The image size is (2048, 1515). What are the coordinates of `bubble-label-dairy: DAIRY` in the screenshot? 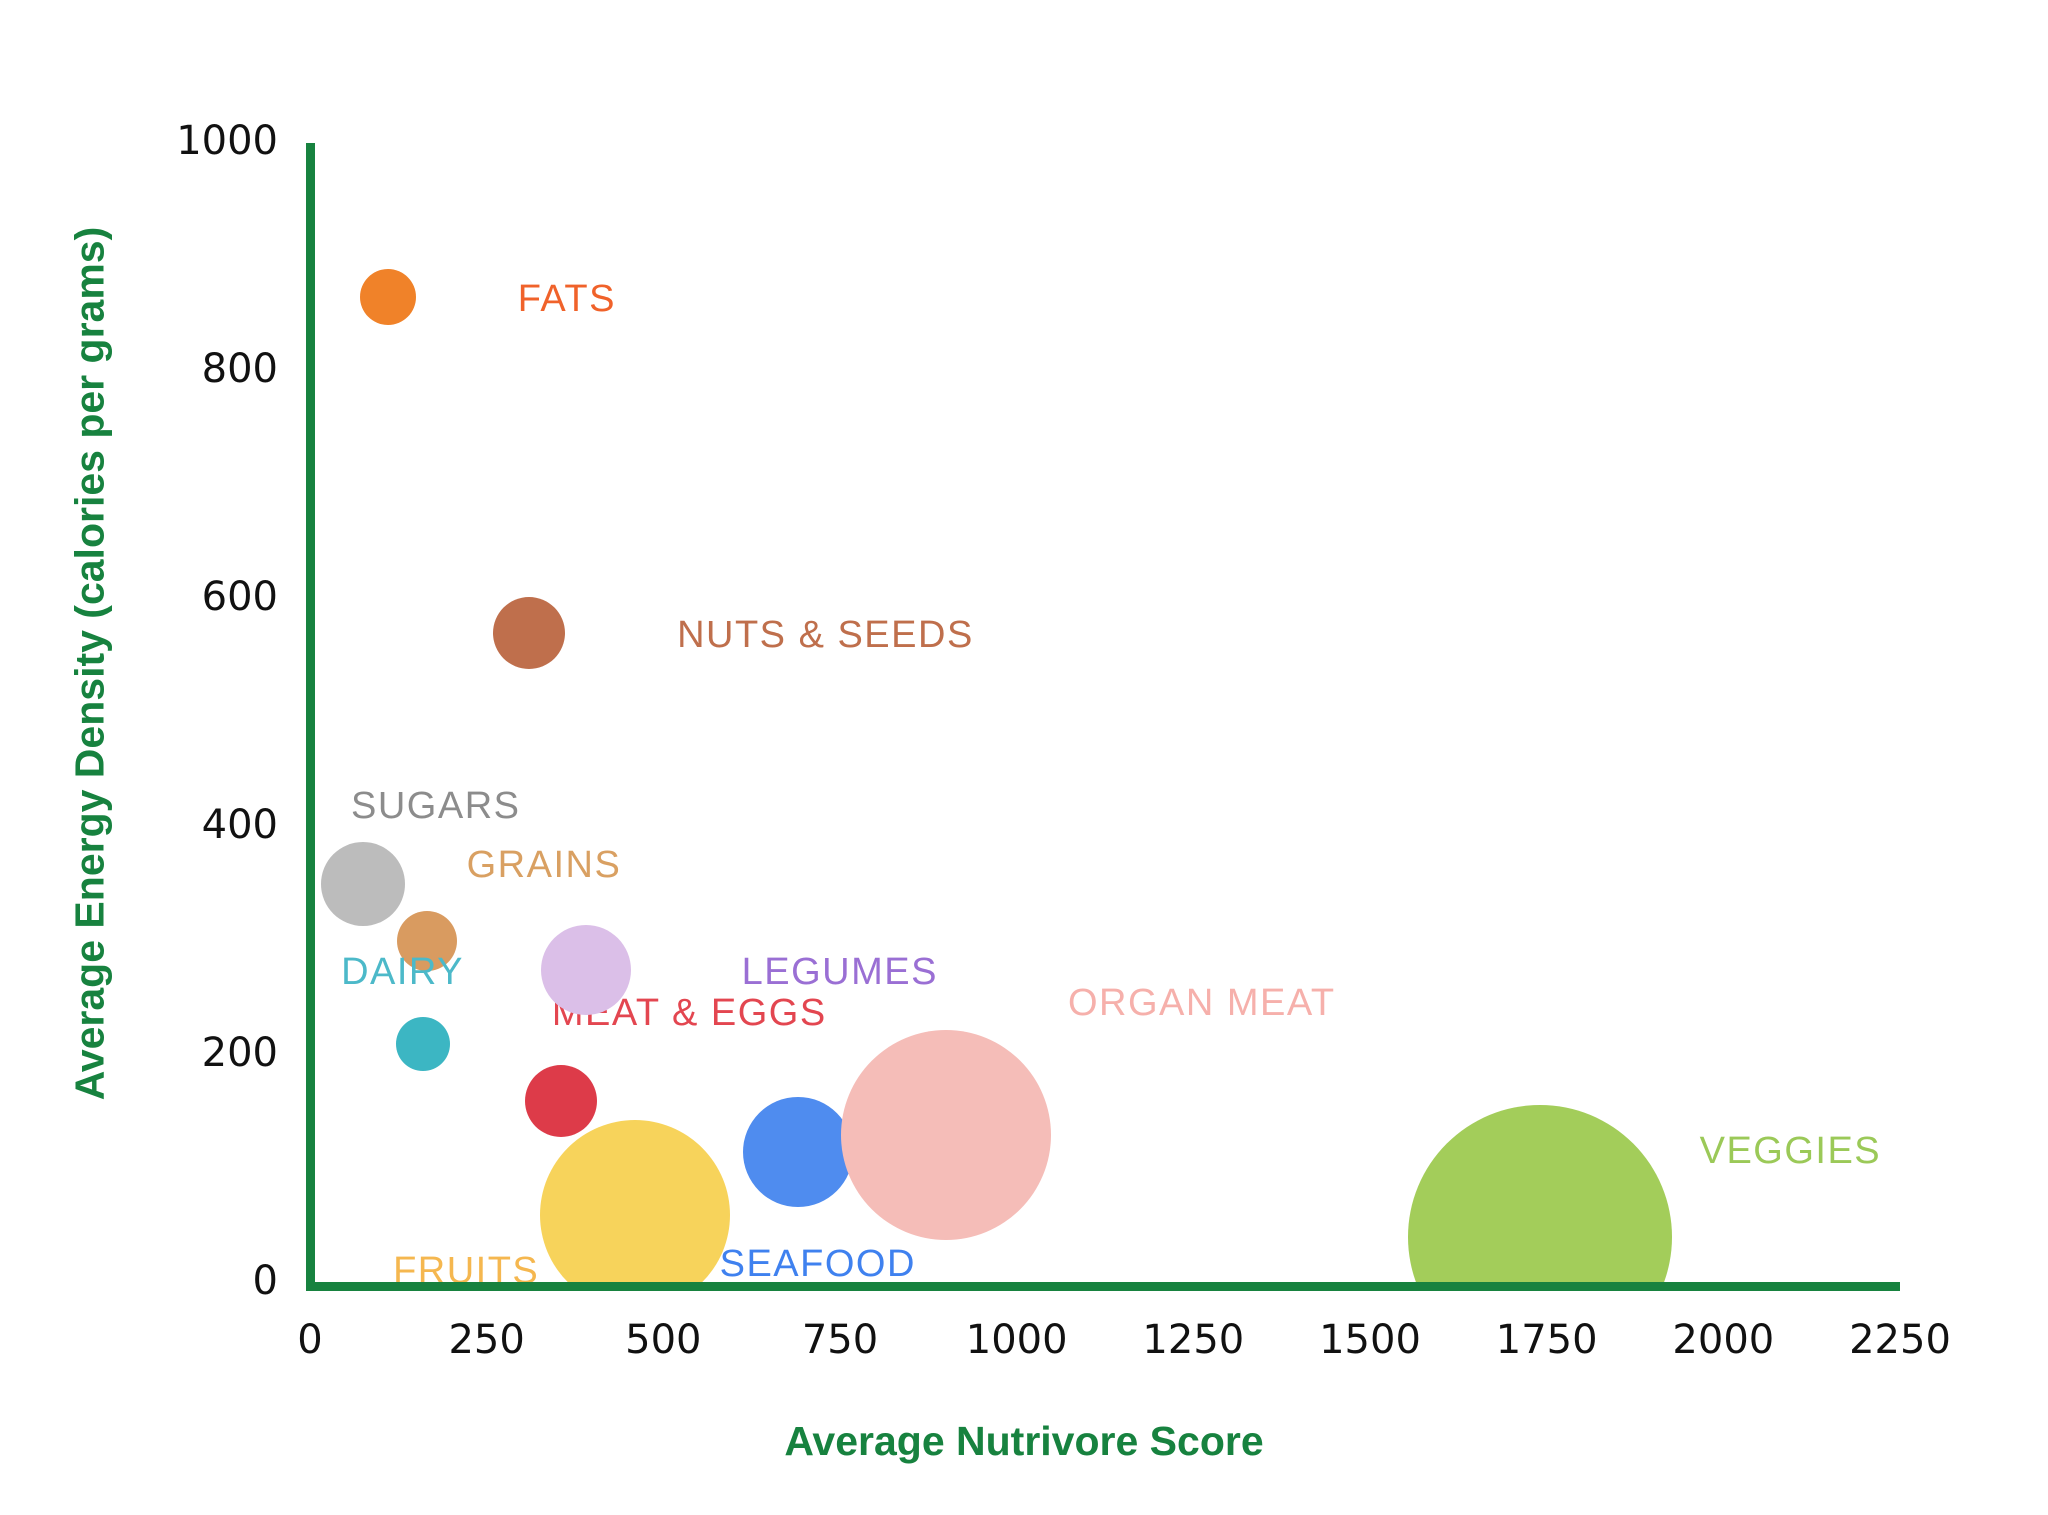 It's located at (403, 971).